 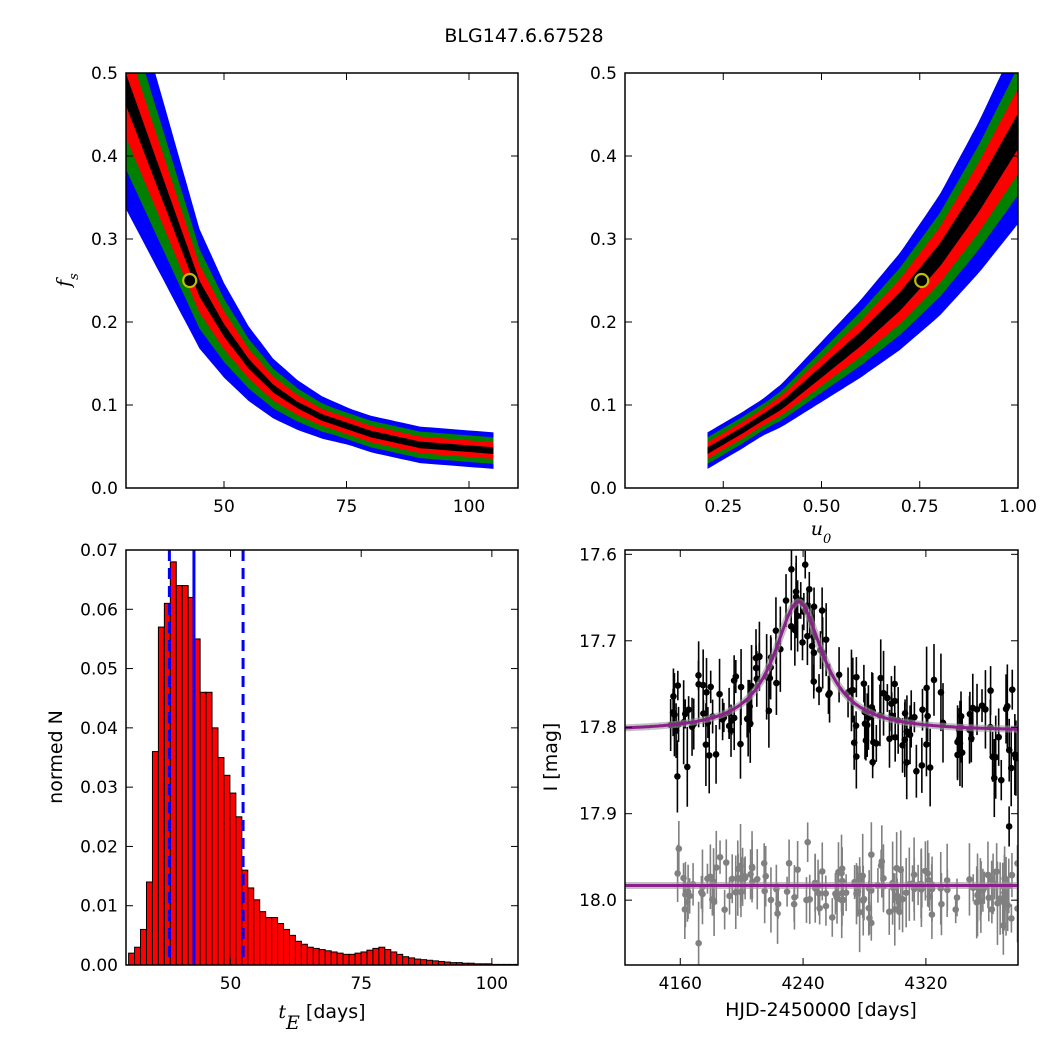 I want to click on light-curve-ytick-label: 17.6, so click(x=598, y=555).